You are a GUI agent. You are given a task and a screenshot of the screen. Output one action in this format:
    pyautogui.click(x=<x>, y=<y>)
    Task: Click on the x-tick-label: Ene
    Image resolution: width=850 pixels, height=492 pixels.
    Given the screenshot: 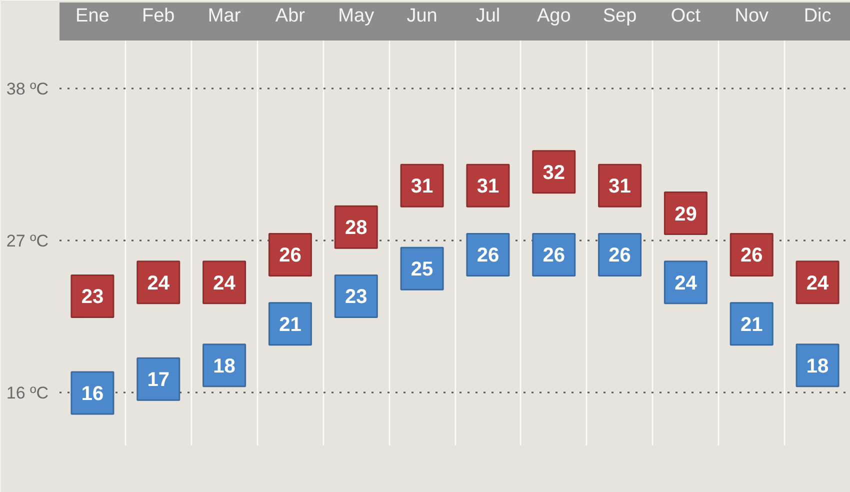 What is the action you would take?
    pyautogui.click(x=93, y=16)
    